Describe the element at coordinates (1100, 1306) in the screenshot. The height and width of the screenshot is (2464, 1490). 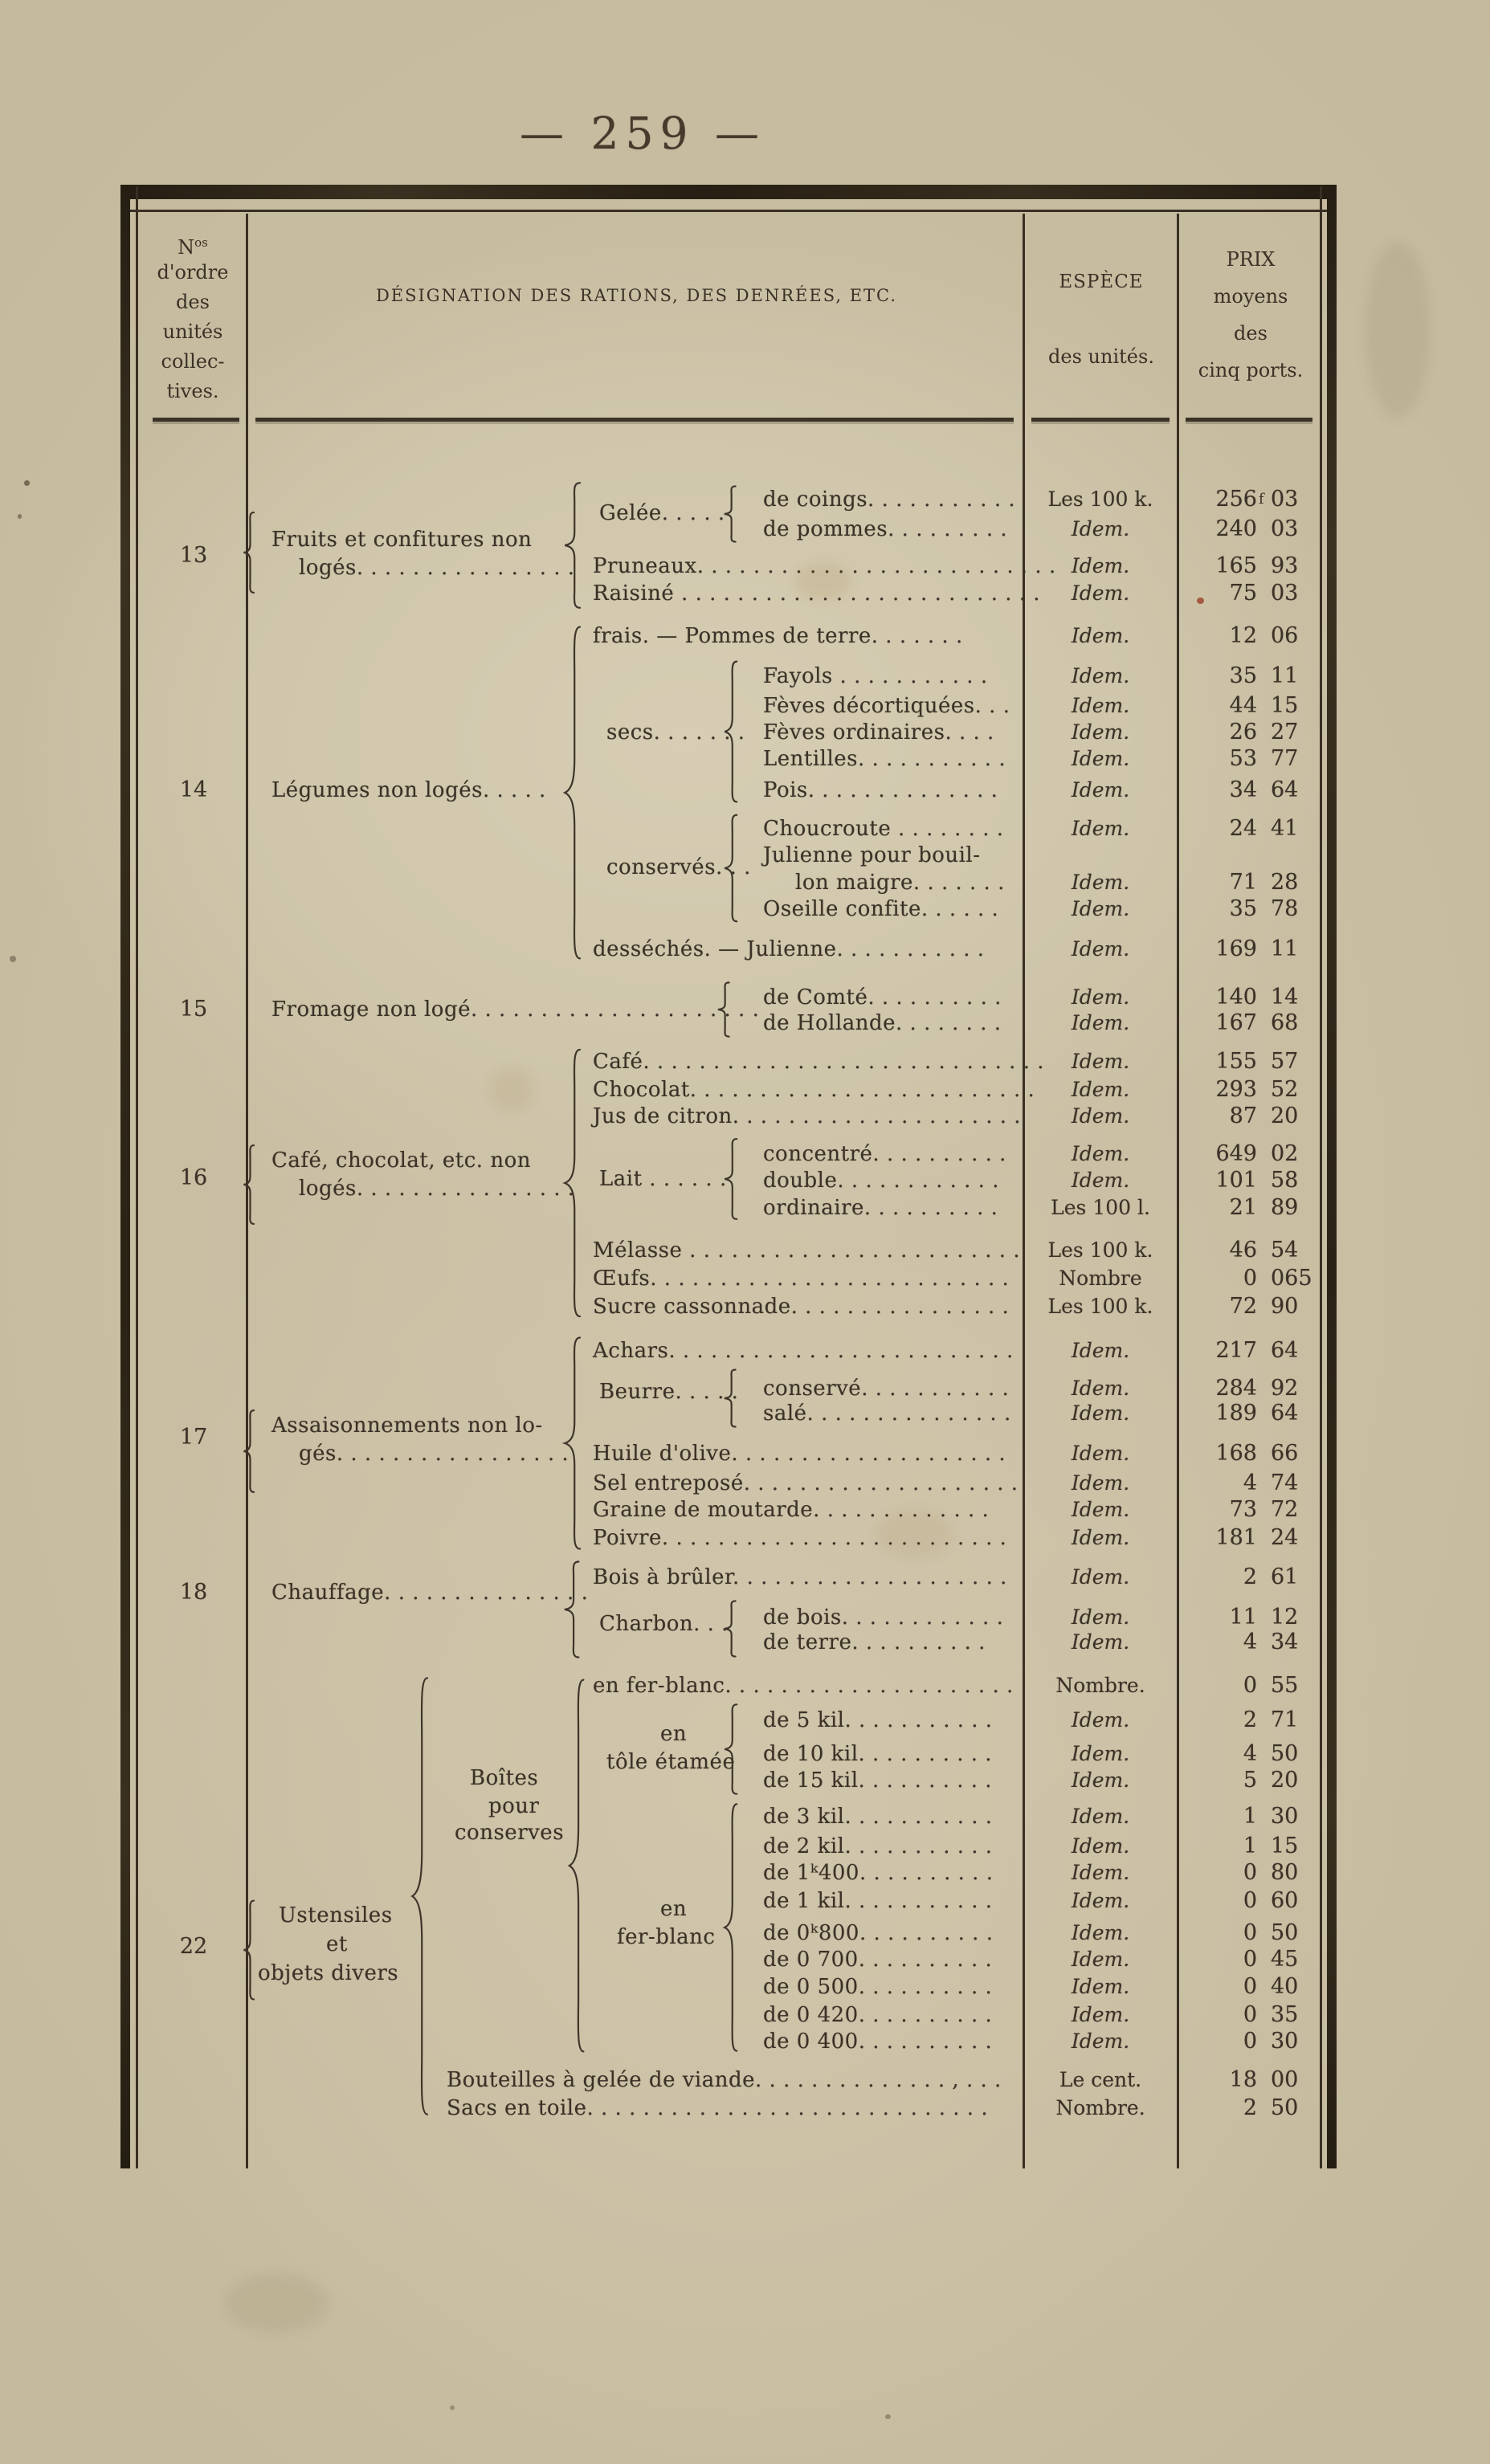
I see `row-unit: Les 100 k.` at that location.